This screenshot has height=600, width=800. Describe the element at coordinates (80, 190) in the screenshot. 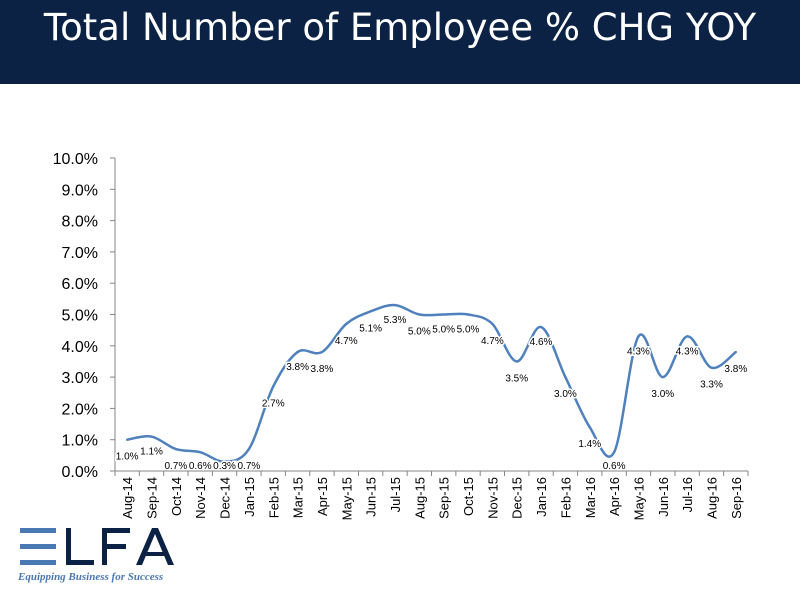

I see `y-tick-label: 9.0%` at that location.